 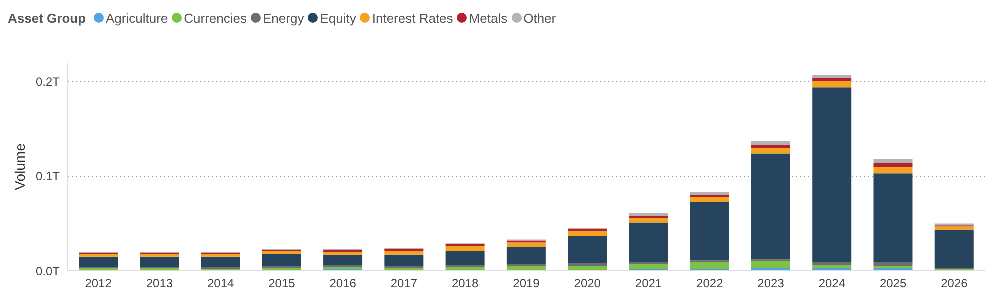 What do you see at coordinates (539, 18) in the screenshot?
I see `legend-label: Other` at bounding box center [539, 18].